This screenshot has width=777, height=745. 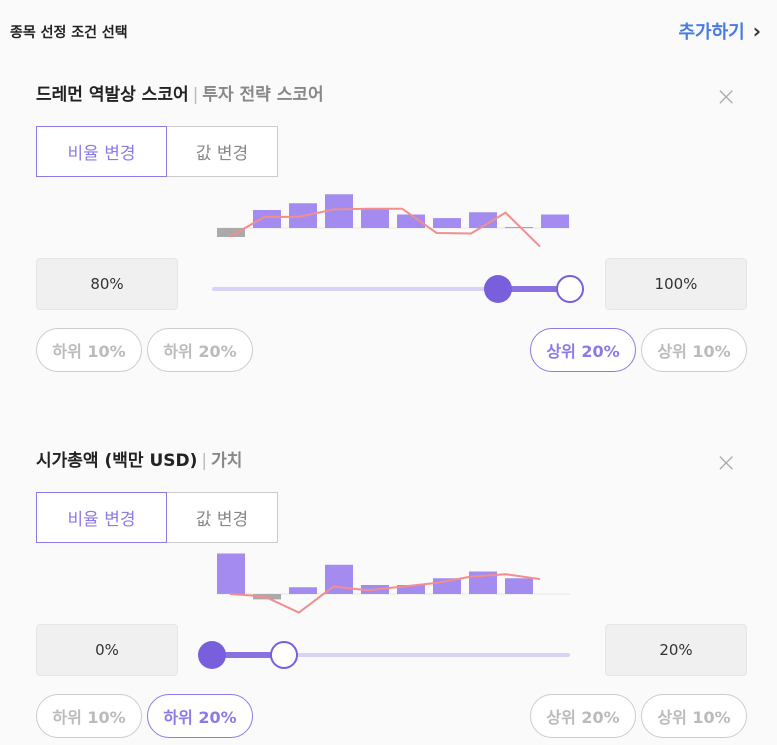 I want to click on min-value-box: 0%, so click(x=107, y=650).